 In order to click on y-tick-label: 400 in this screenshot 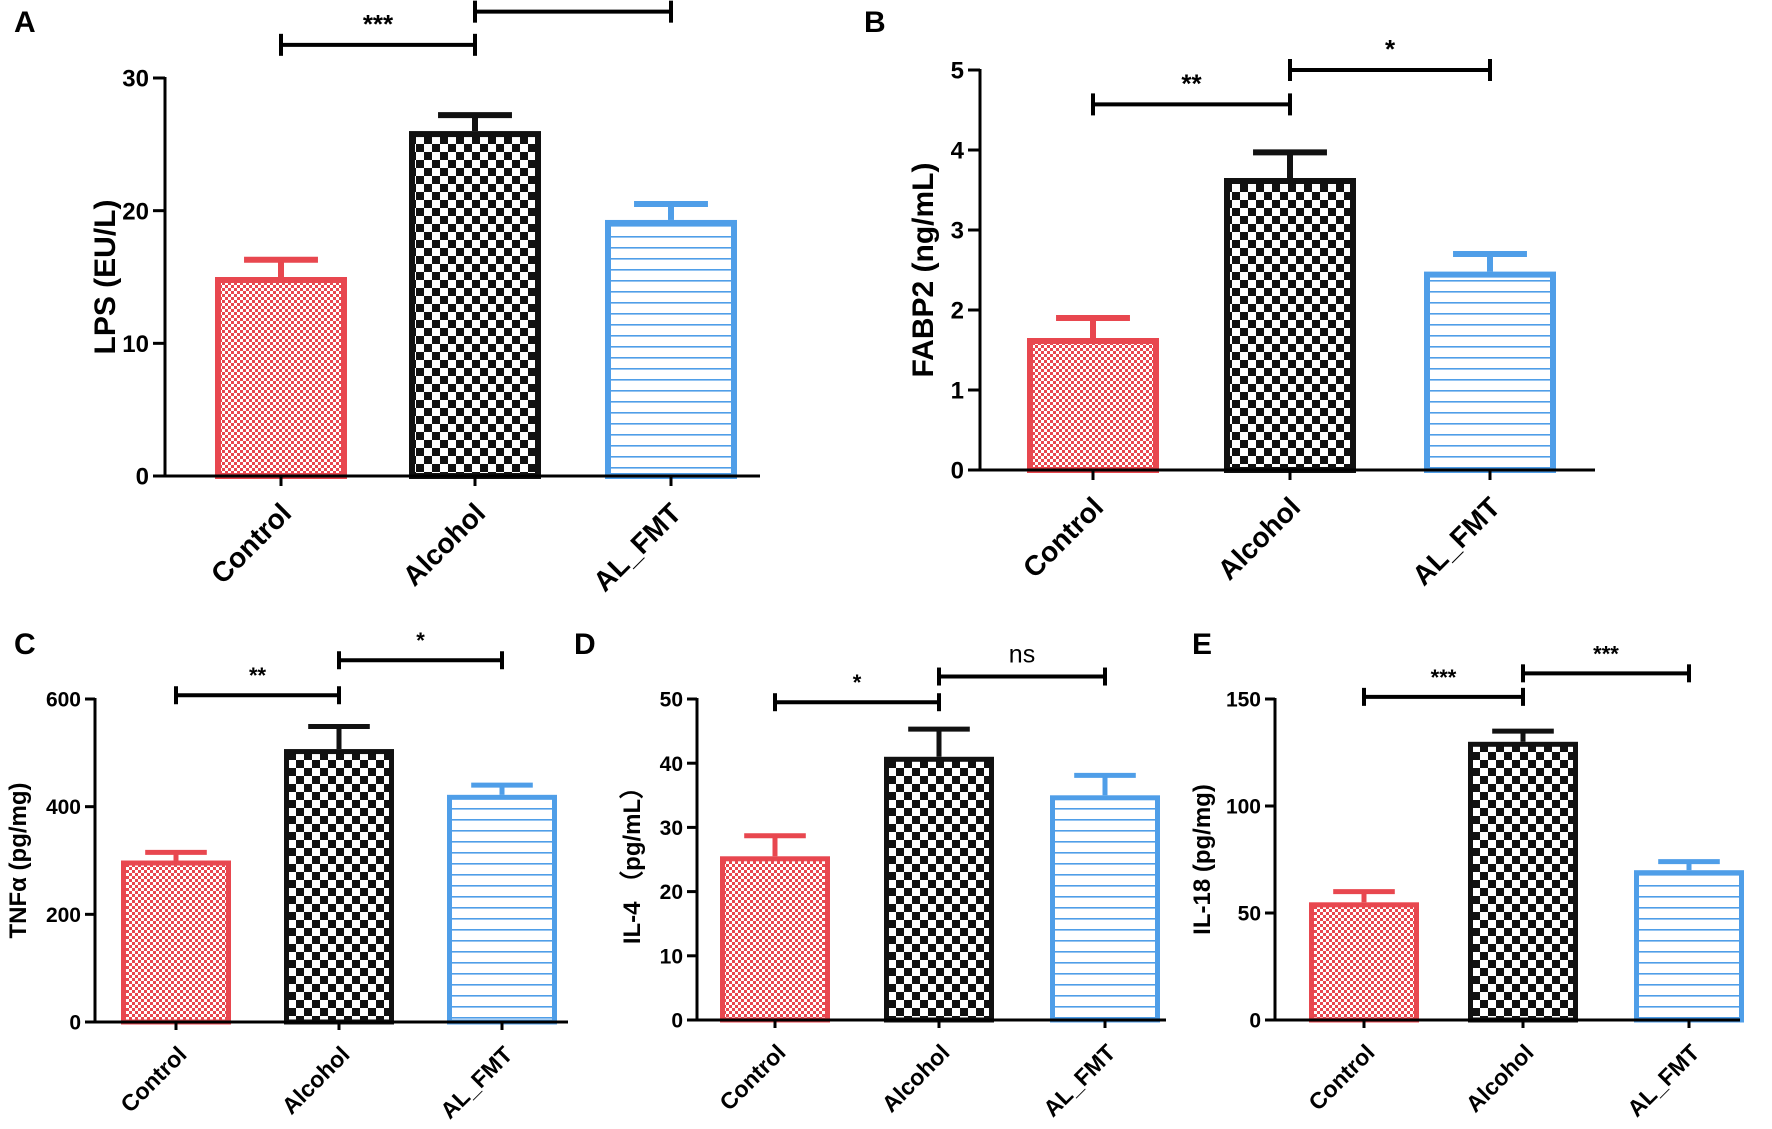, I will do `click(63, 807)`.